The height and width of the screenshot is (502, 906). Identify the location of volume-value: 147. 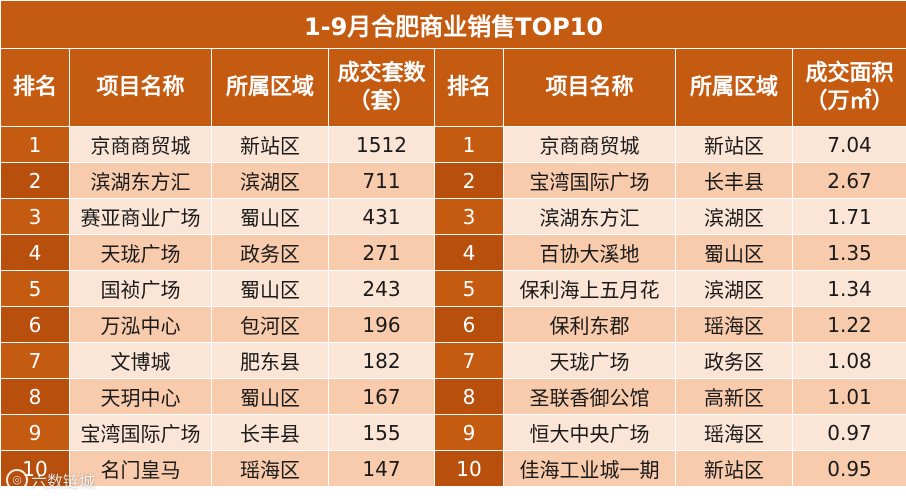
(381, 468).